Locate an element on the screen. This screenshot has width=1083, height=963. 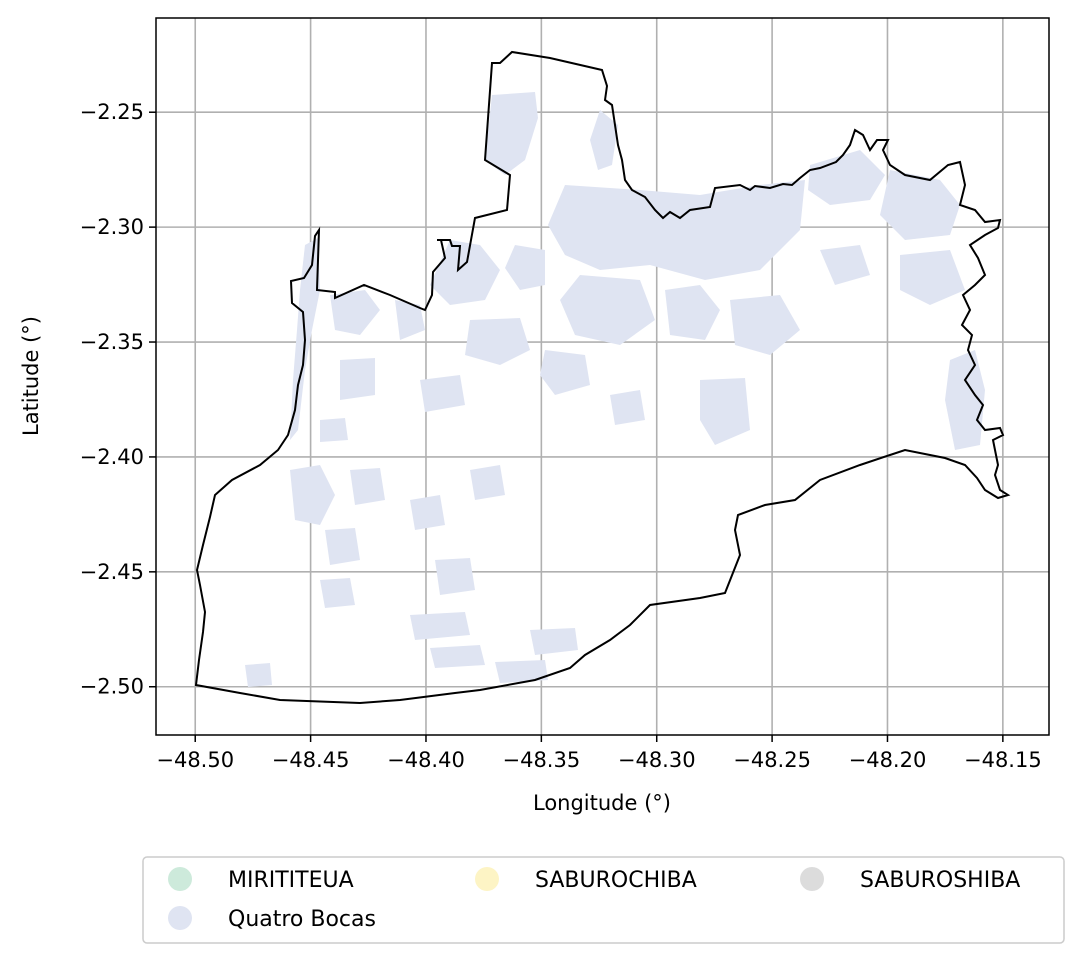
legend-box is located at coordinates (603, 900).